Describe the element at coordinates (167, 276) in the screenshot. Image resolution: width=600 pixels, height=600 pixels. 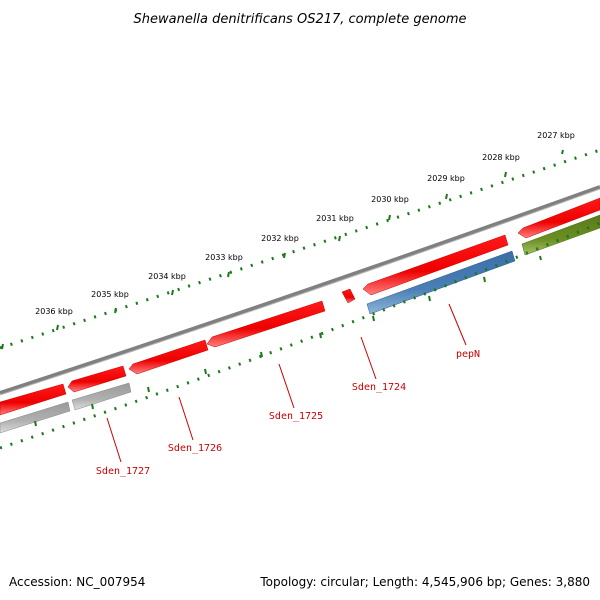
I see `ruler-label-2034: 2034 kbp` at that location.